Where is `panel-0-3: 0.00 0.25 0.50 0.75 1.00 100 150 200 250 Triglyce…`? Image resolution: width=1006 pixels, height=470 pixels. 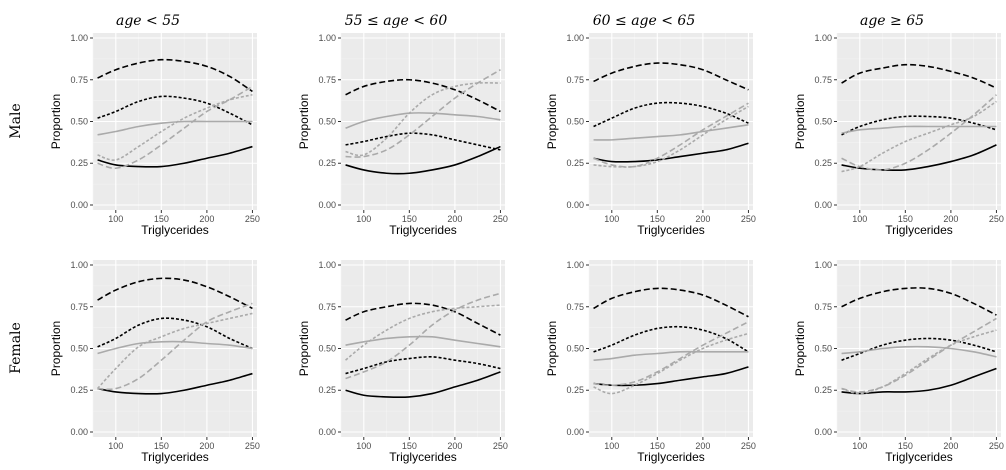
panel-0-3: 0.00 0.25 0.50 0.75 1.00 100 150 200 250 Triglyce… is located at coordinates (898, 135).